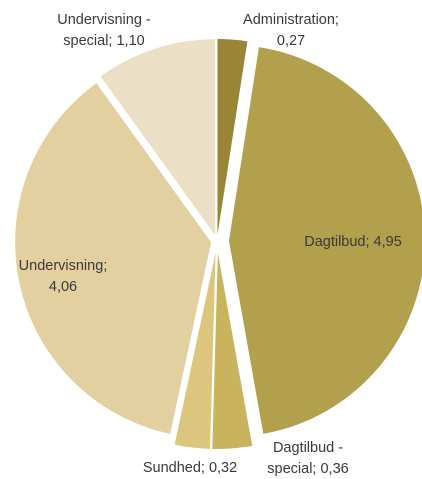  I want to click on data-label-line: Sundhed; 0,32, so click(190, 468).